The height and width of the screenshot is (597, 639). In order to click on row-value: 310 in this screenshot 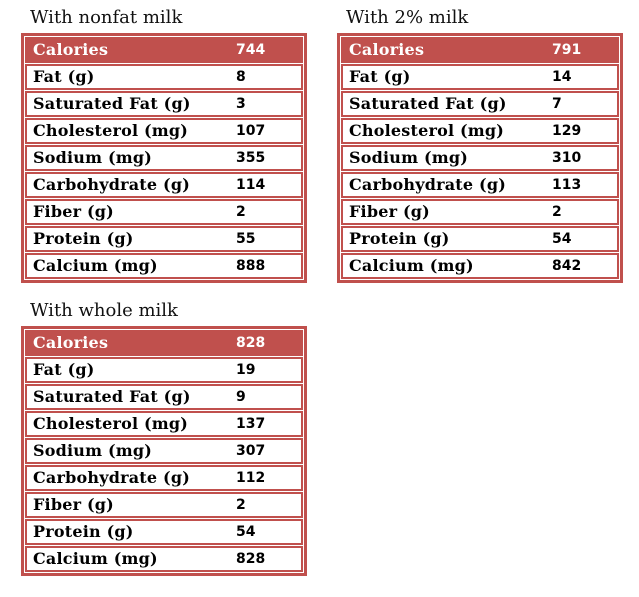, I will do `click(567, 158)`.